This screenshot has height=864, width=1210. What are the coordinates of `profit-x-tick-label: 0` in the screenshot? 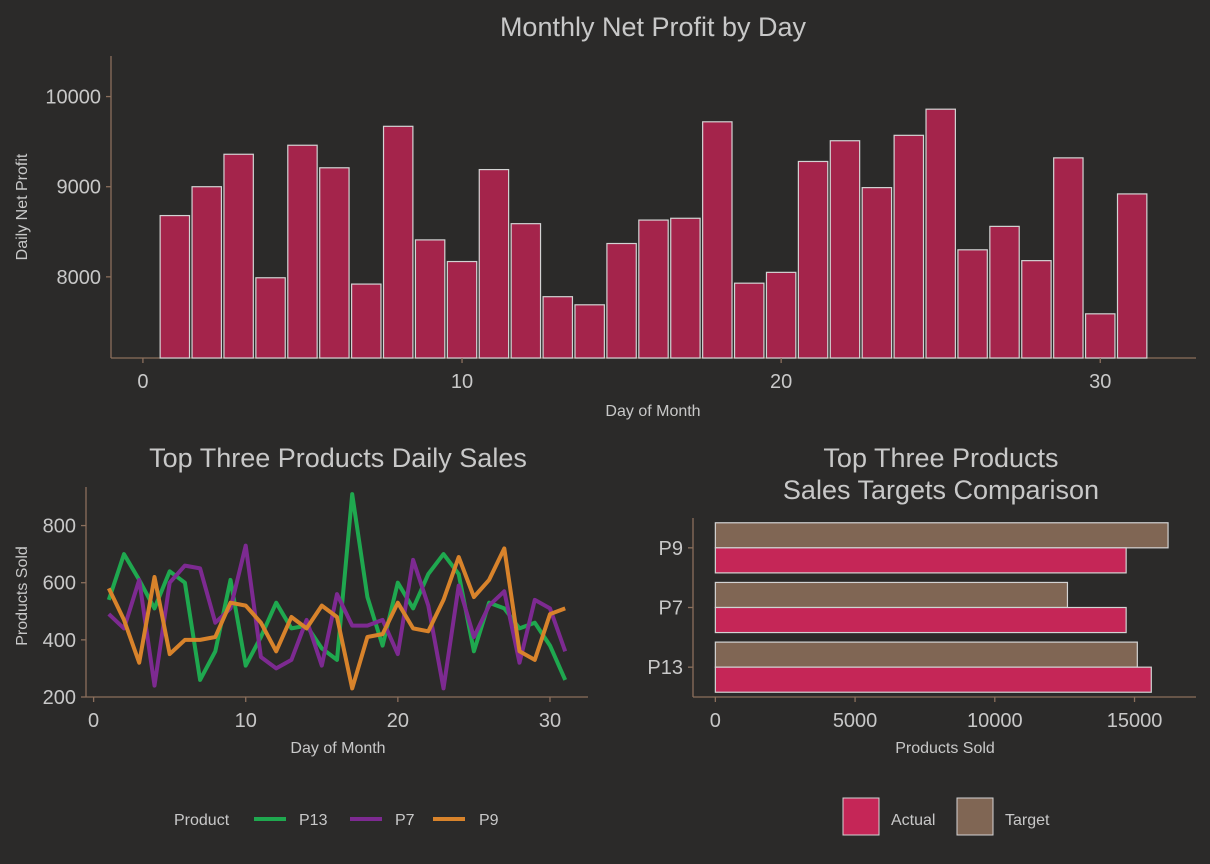 It's located at (142, 382).